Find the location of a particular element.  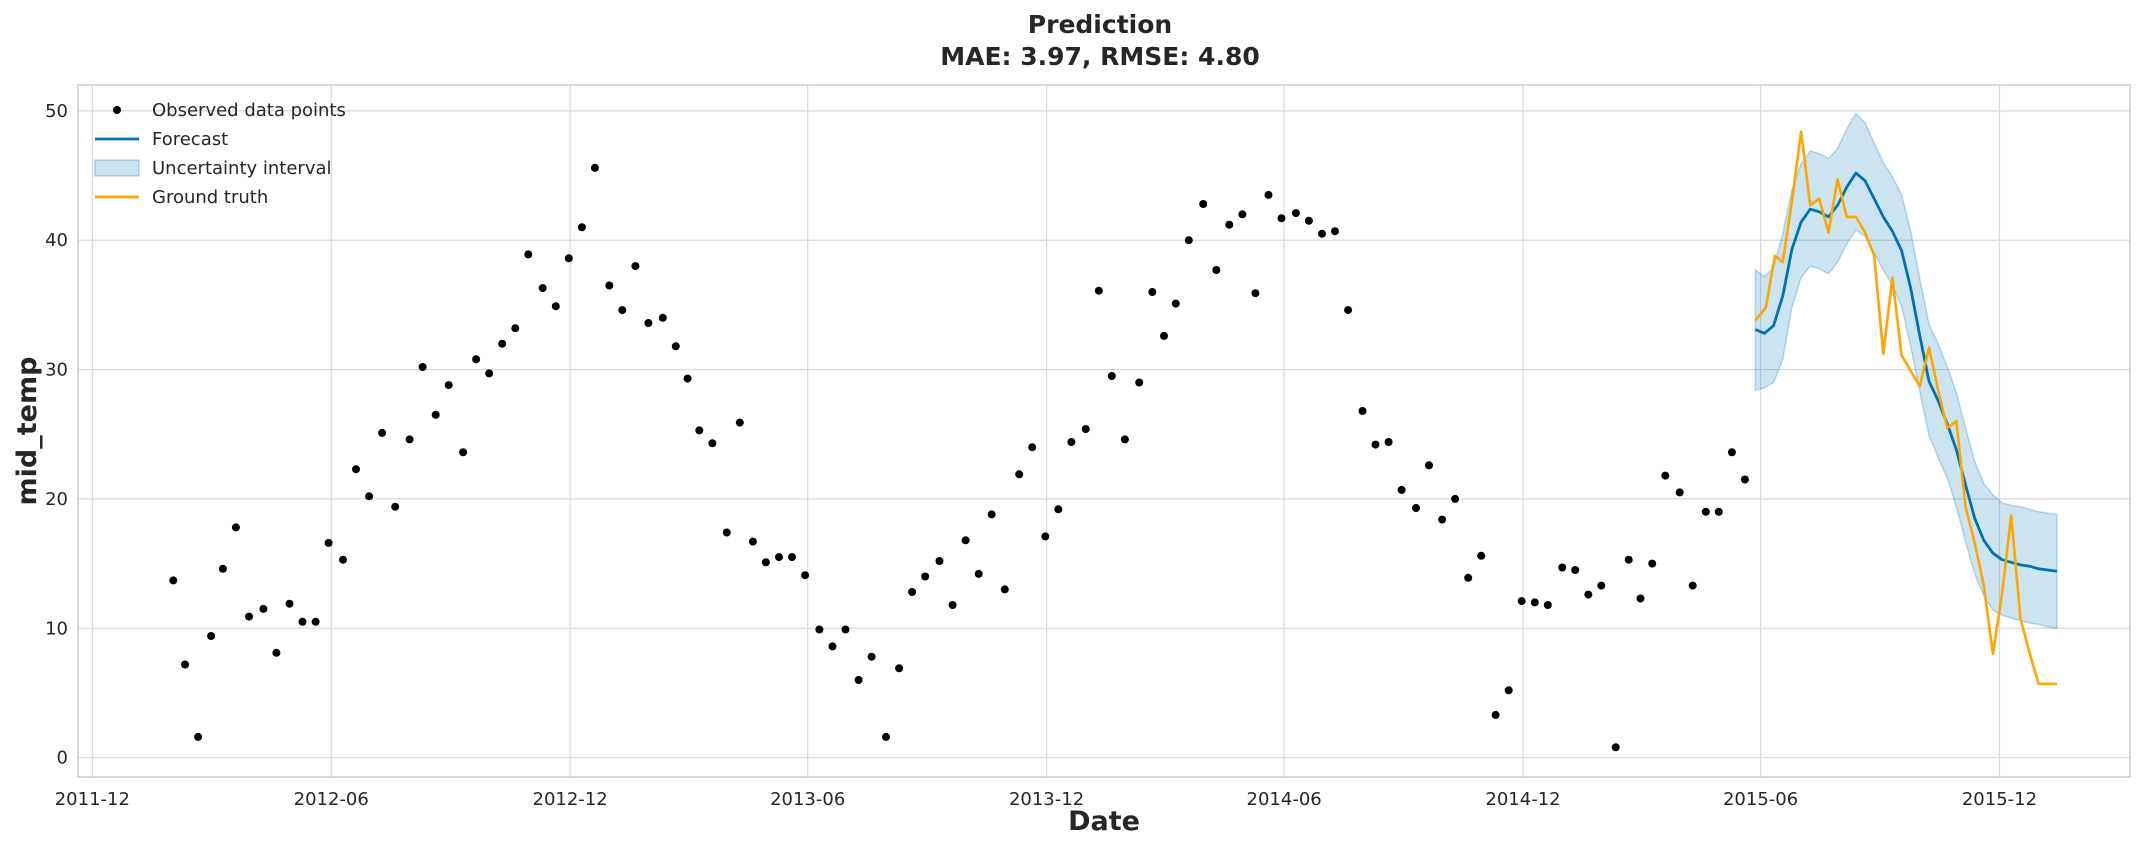

y-tick-label: 20 is located at coordinates (56, 499).